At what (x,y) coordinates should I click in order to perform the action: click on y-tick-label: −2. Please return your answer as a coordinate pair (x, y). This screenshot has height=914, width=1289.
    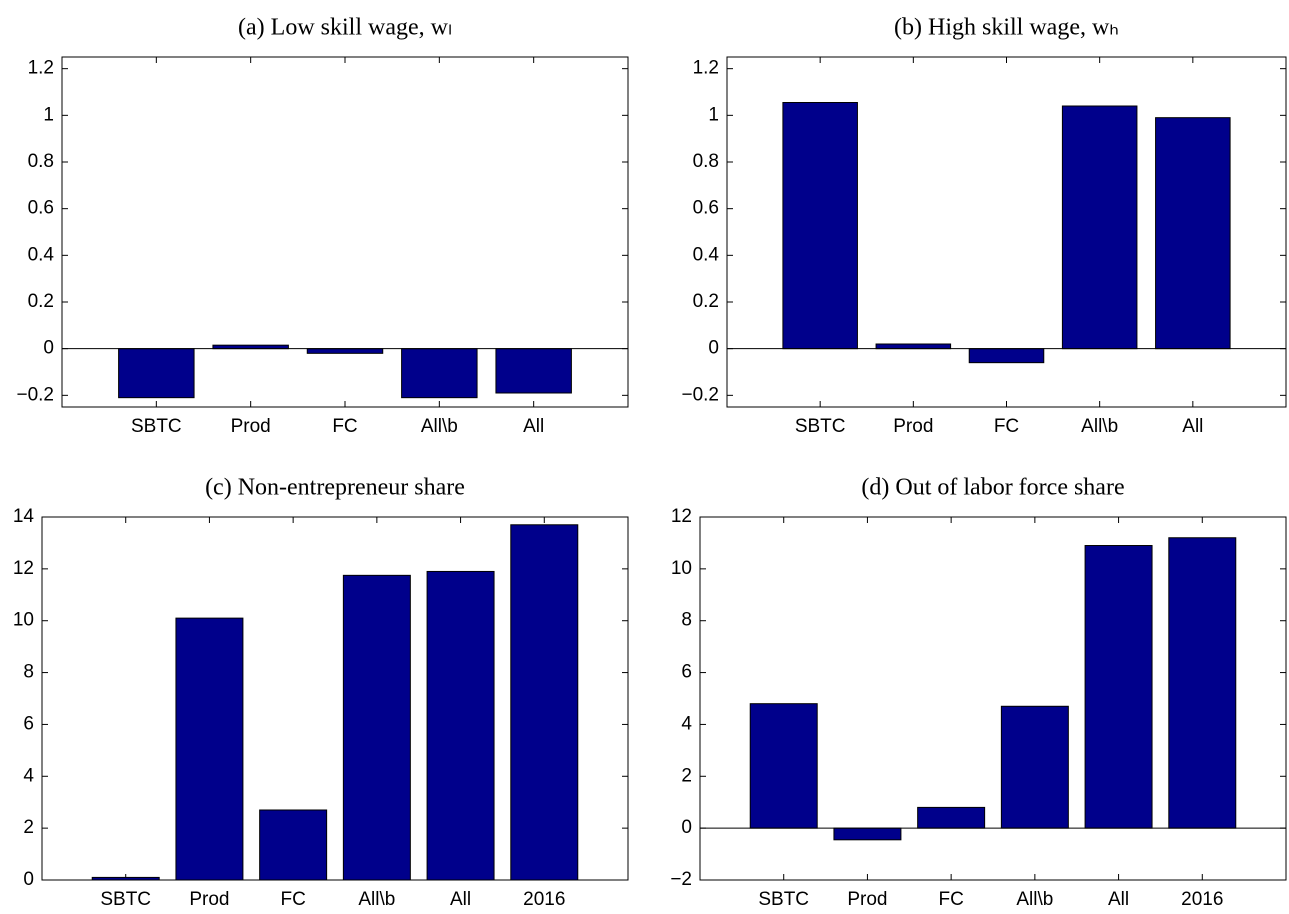
    Looking at the image, I should click on (681, 879).